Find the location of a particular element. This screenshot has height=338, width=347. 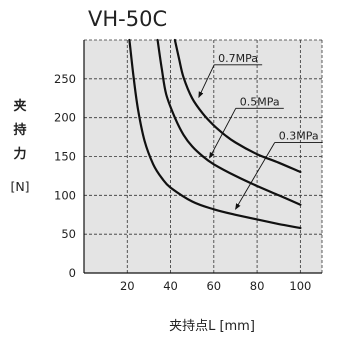

x-tick-label: 80 is located at coordinates (257, 286).